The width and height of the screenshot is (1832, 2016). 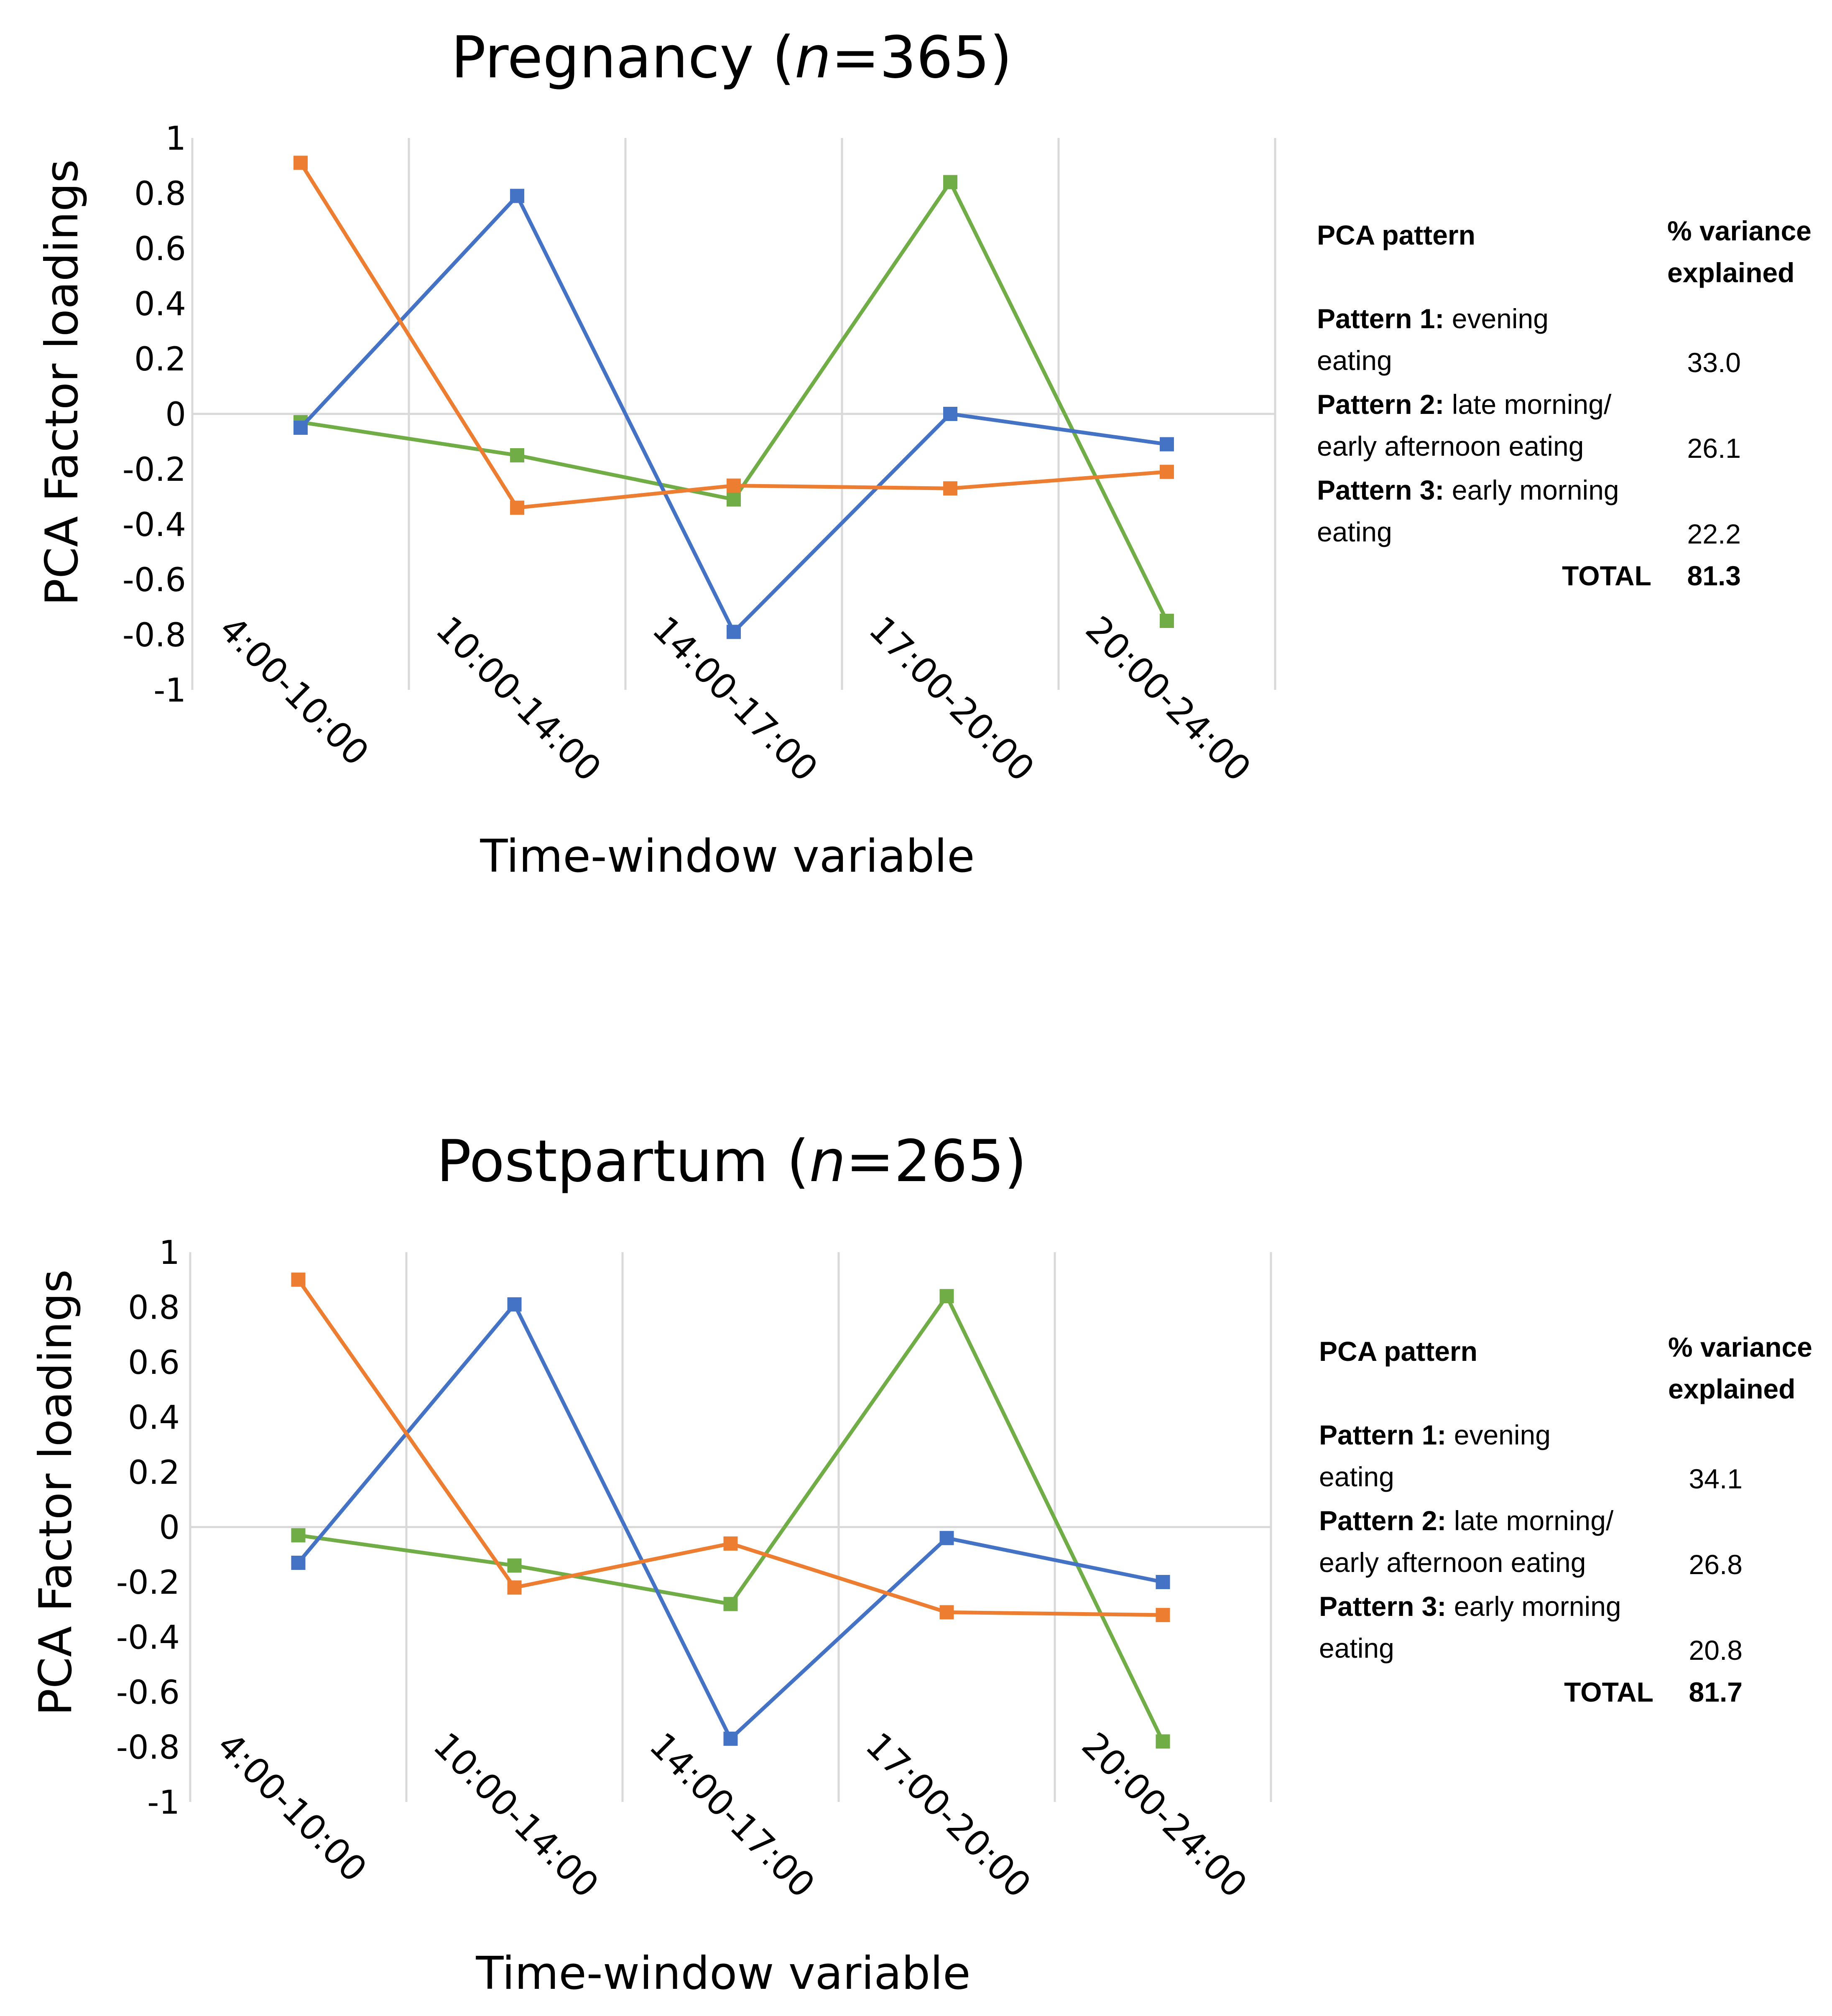 What do you see at coordinates (1714, 362) in the screenshot?
I see `legend-pattern-1-value: 33.0` at bounding box center [1714, 362].